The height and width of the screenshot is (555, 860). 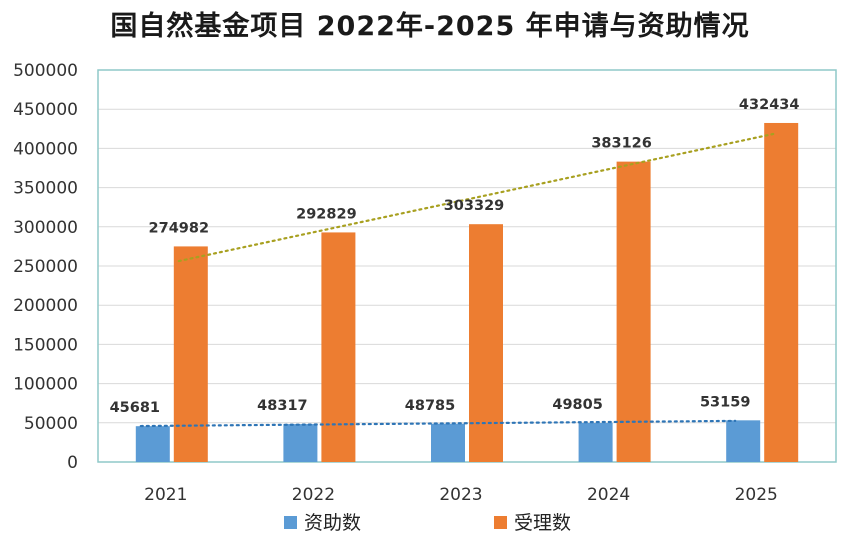 What do you see at coordinates (430, 26) in the screenshot?
I see `chart-title: 国自然基金项目 2022年-2025 年申请与资助情况` at bounding box center [430, 26].